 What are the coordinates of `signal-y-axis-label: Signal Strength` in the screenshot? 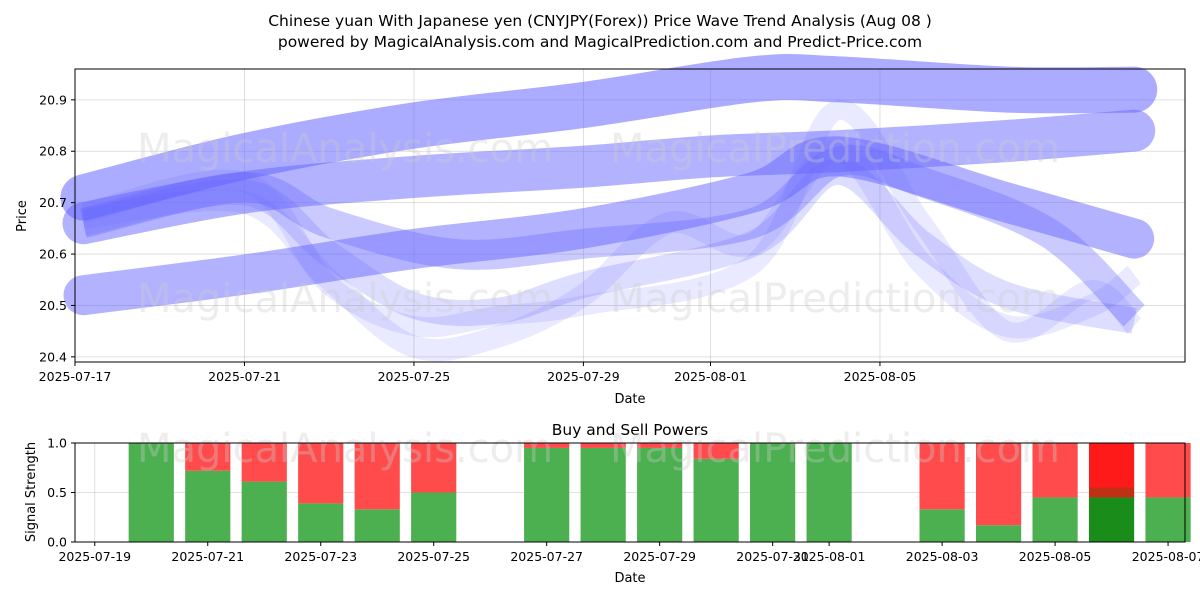 It's located at (31, 492).